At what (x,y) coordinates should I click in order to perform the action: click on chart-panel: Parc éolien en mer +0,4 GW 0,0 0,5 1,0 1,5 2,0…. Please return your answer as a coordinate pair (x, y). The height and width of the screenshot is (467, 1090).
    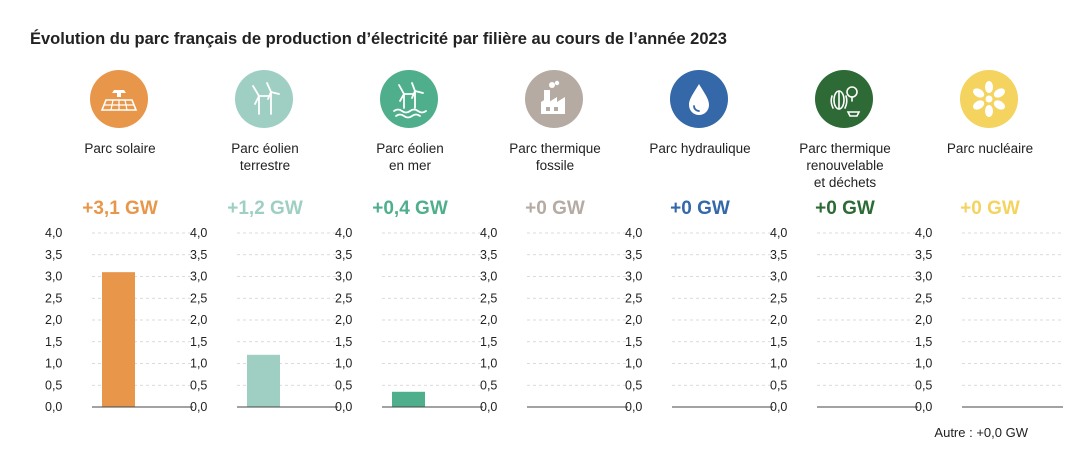
    Looking at the image, I should click on (410, 260).